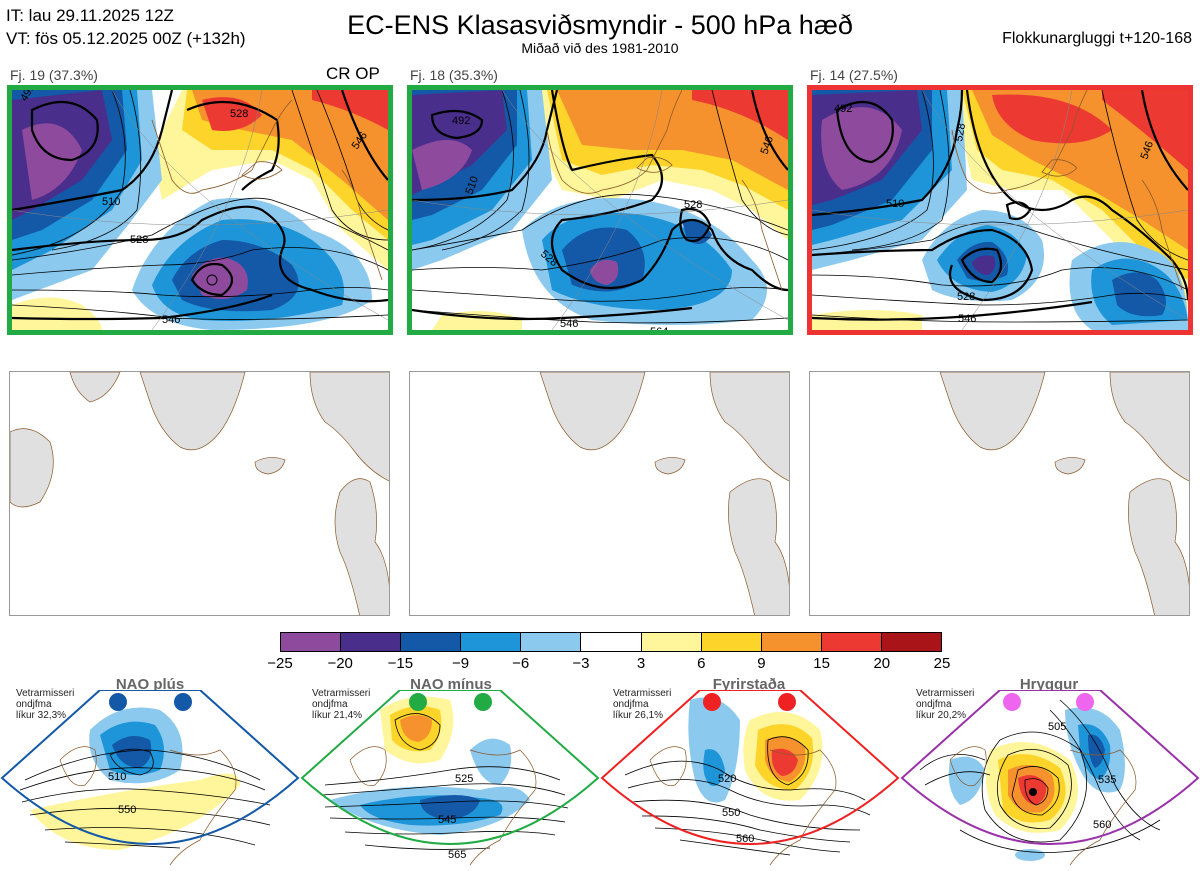 This screenshot has width=1200, height=871. I want to click on colorbar-tick-label: −15, so click(400, 663).